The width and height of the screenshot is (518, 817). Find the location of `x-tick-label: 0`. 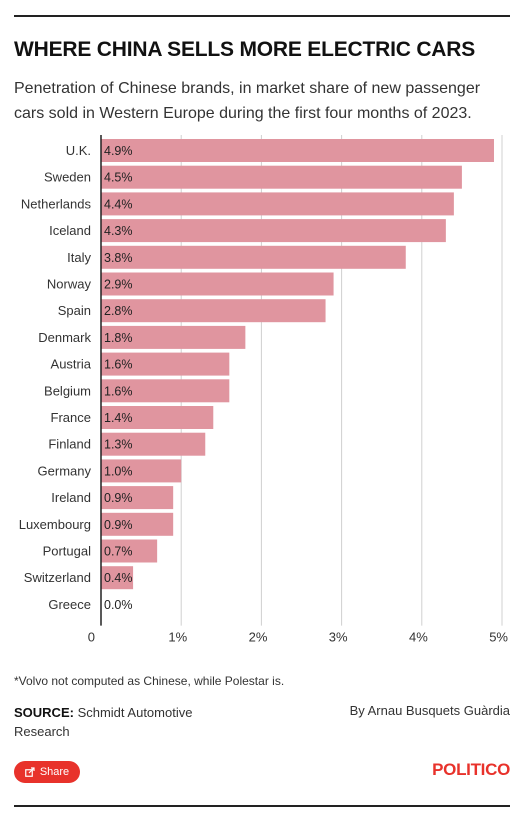

x-tick-label: 0 is located at coordinates (91, 637).